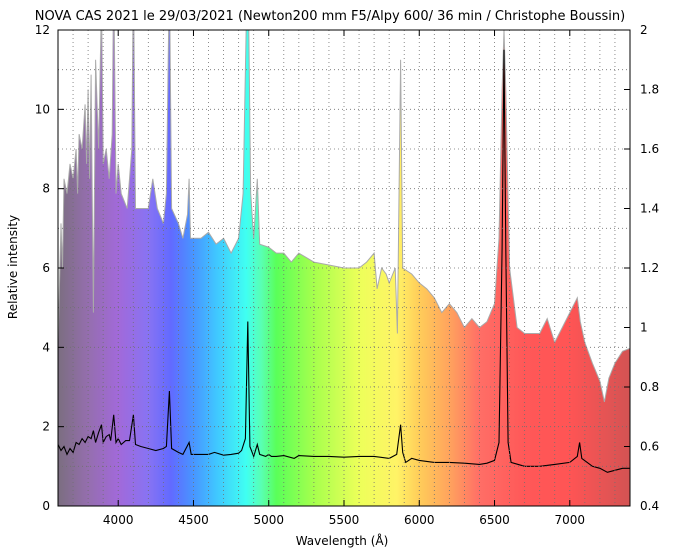  I want to click on x-tick-label: 4500, so click(193, 520).